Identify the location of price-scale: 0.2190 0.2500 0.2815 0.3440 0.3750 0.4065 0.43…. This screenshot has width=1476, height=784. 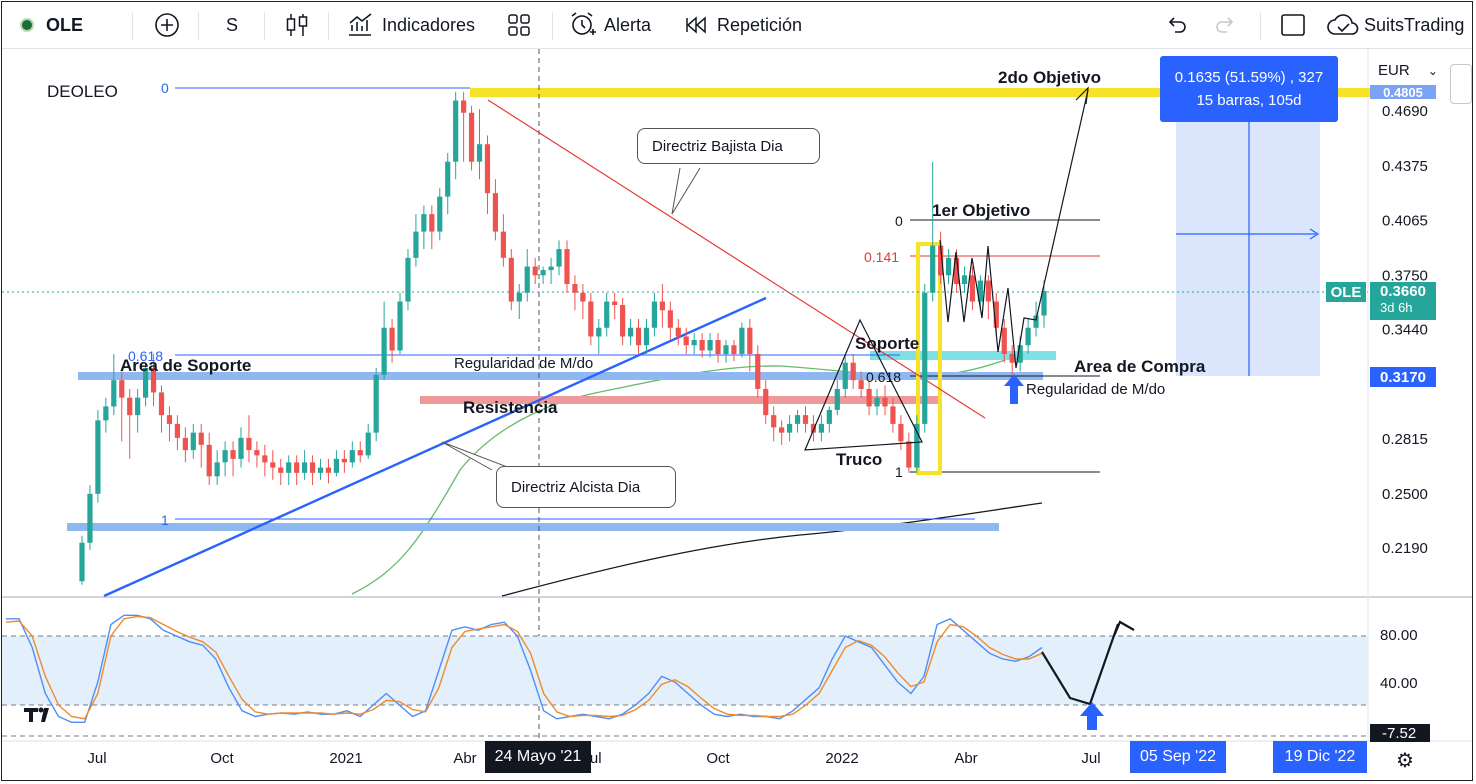
(1405, 330).